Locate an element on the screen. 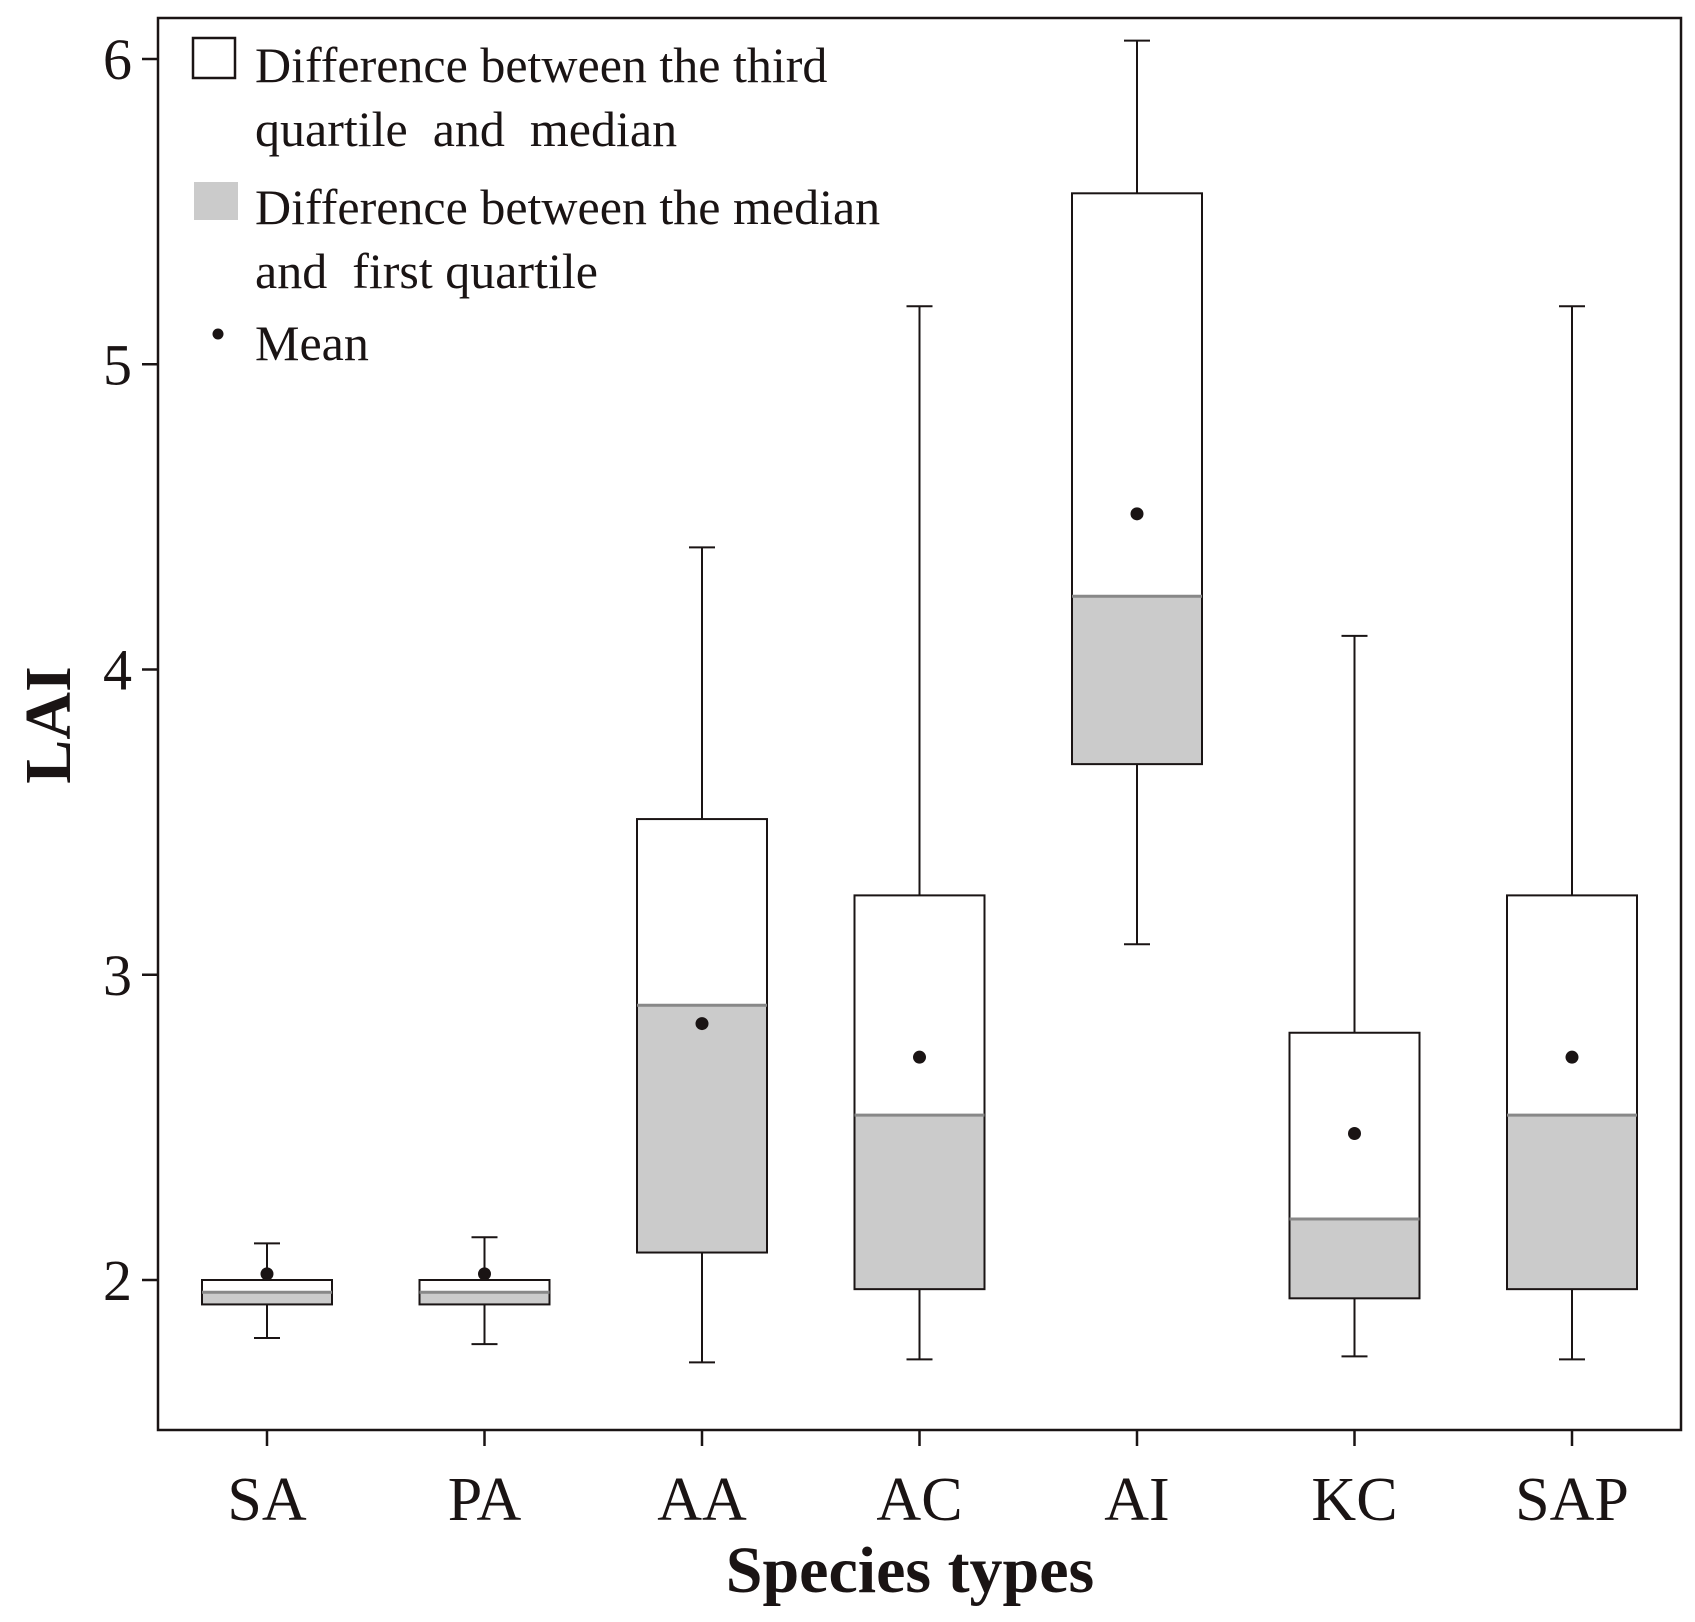  box-aa is located at coordinates (702, 955).